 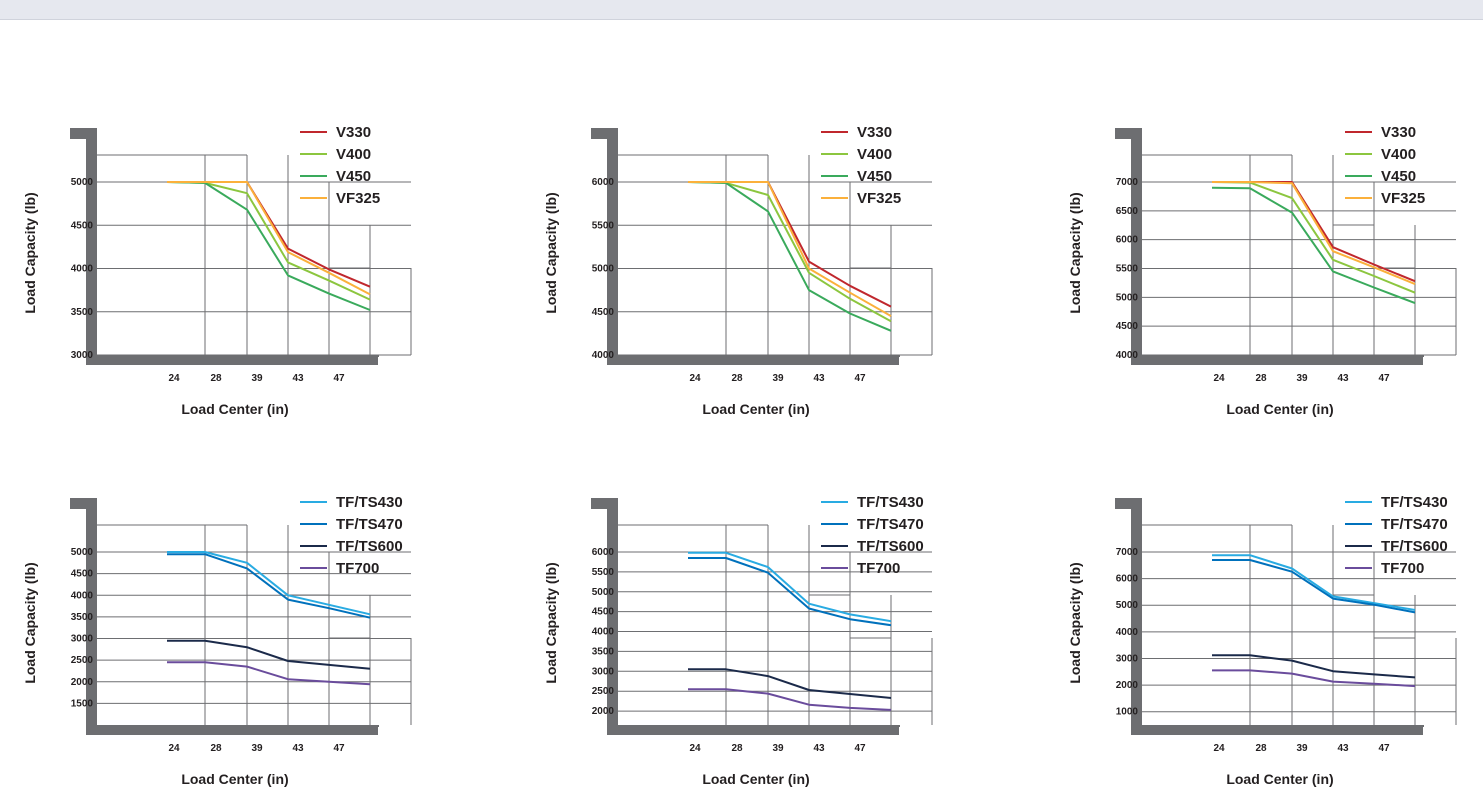 I want to click on top-banner-divider, so click(x=741, y=19).